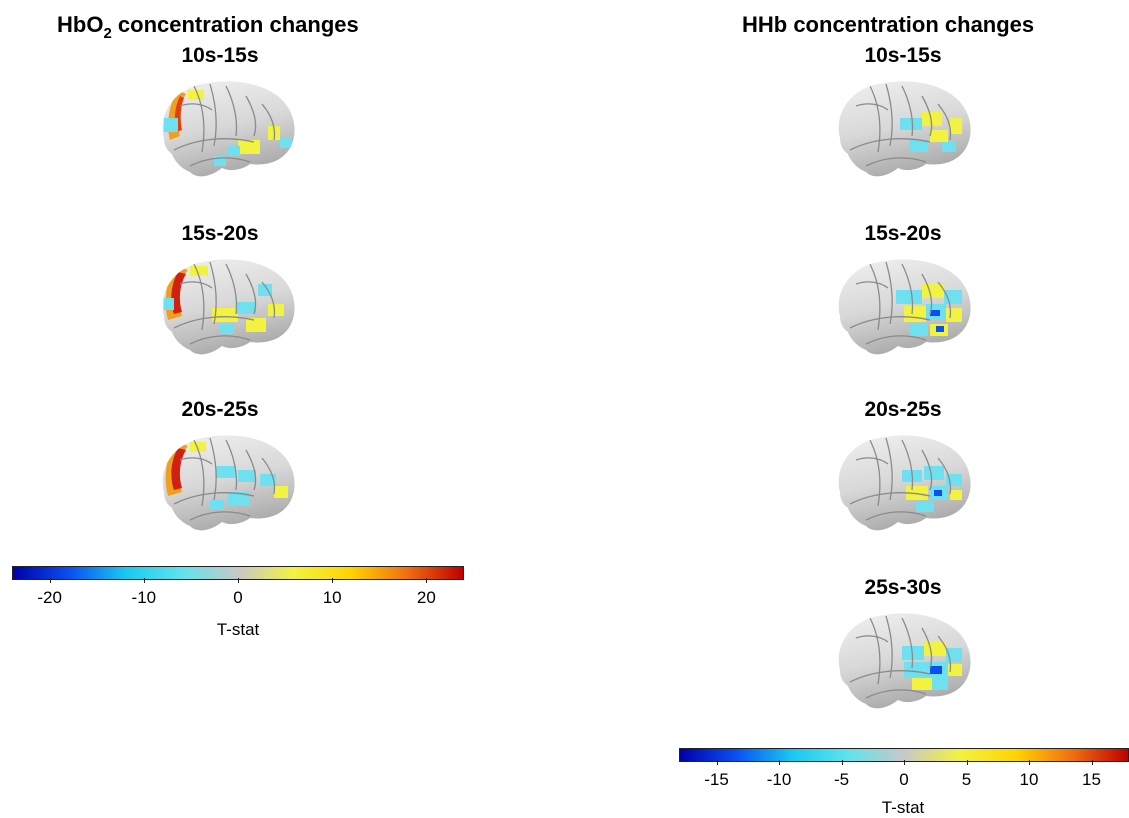 Image resolution: width=1129 pixels, height=818 pixels. Describe the element at coordinates (903, 587) in the screenshot. I see `right-panel-label-4: 25s-30s` at that location.